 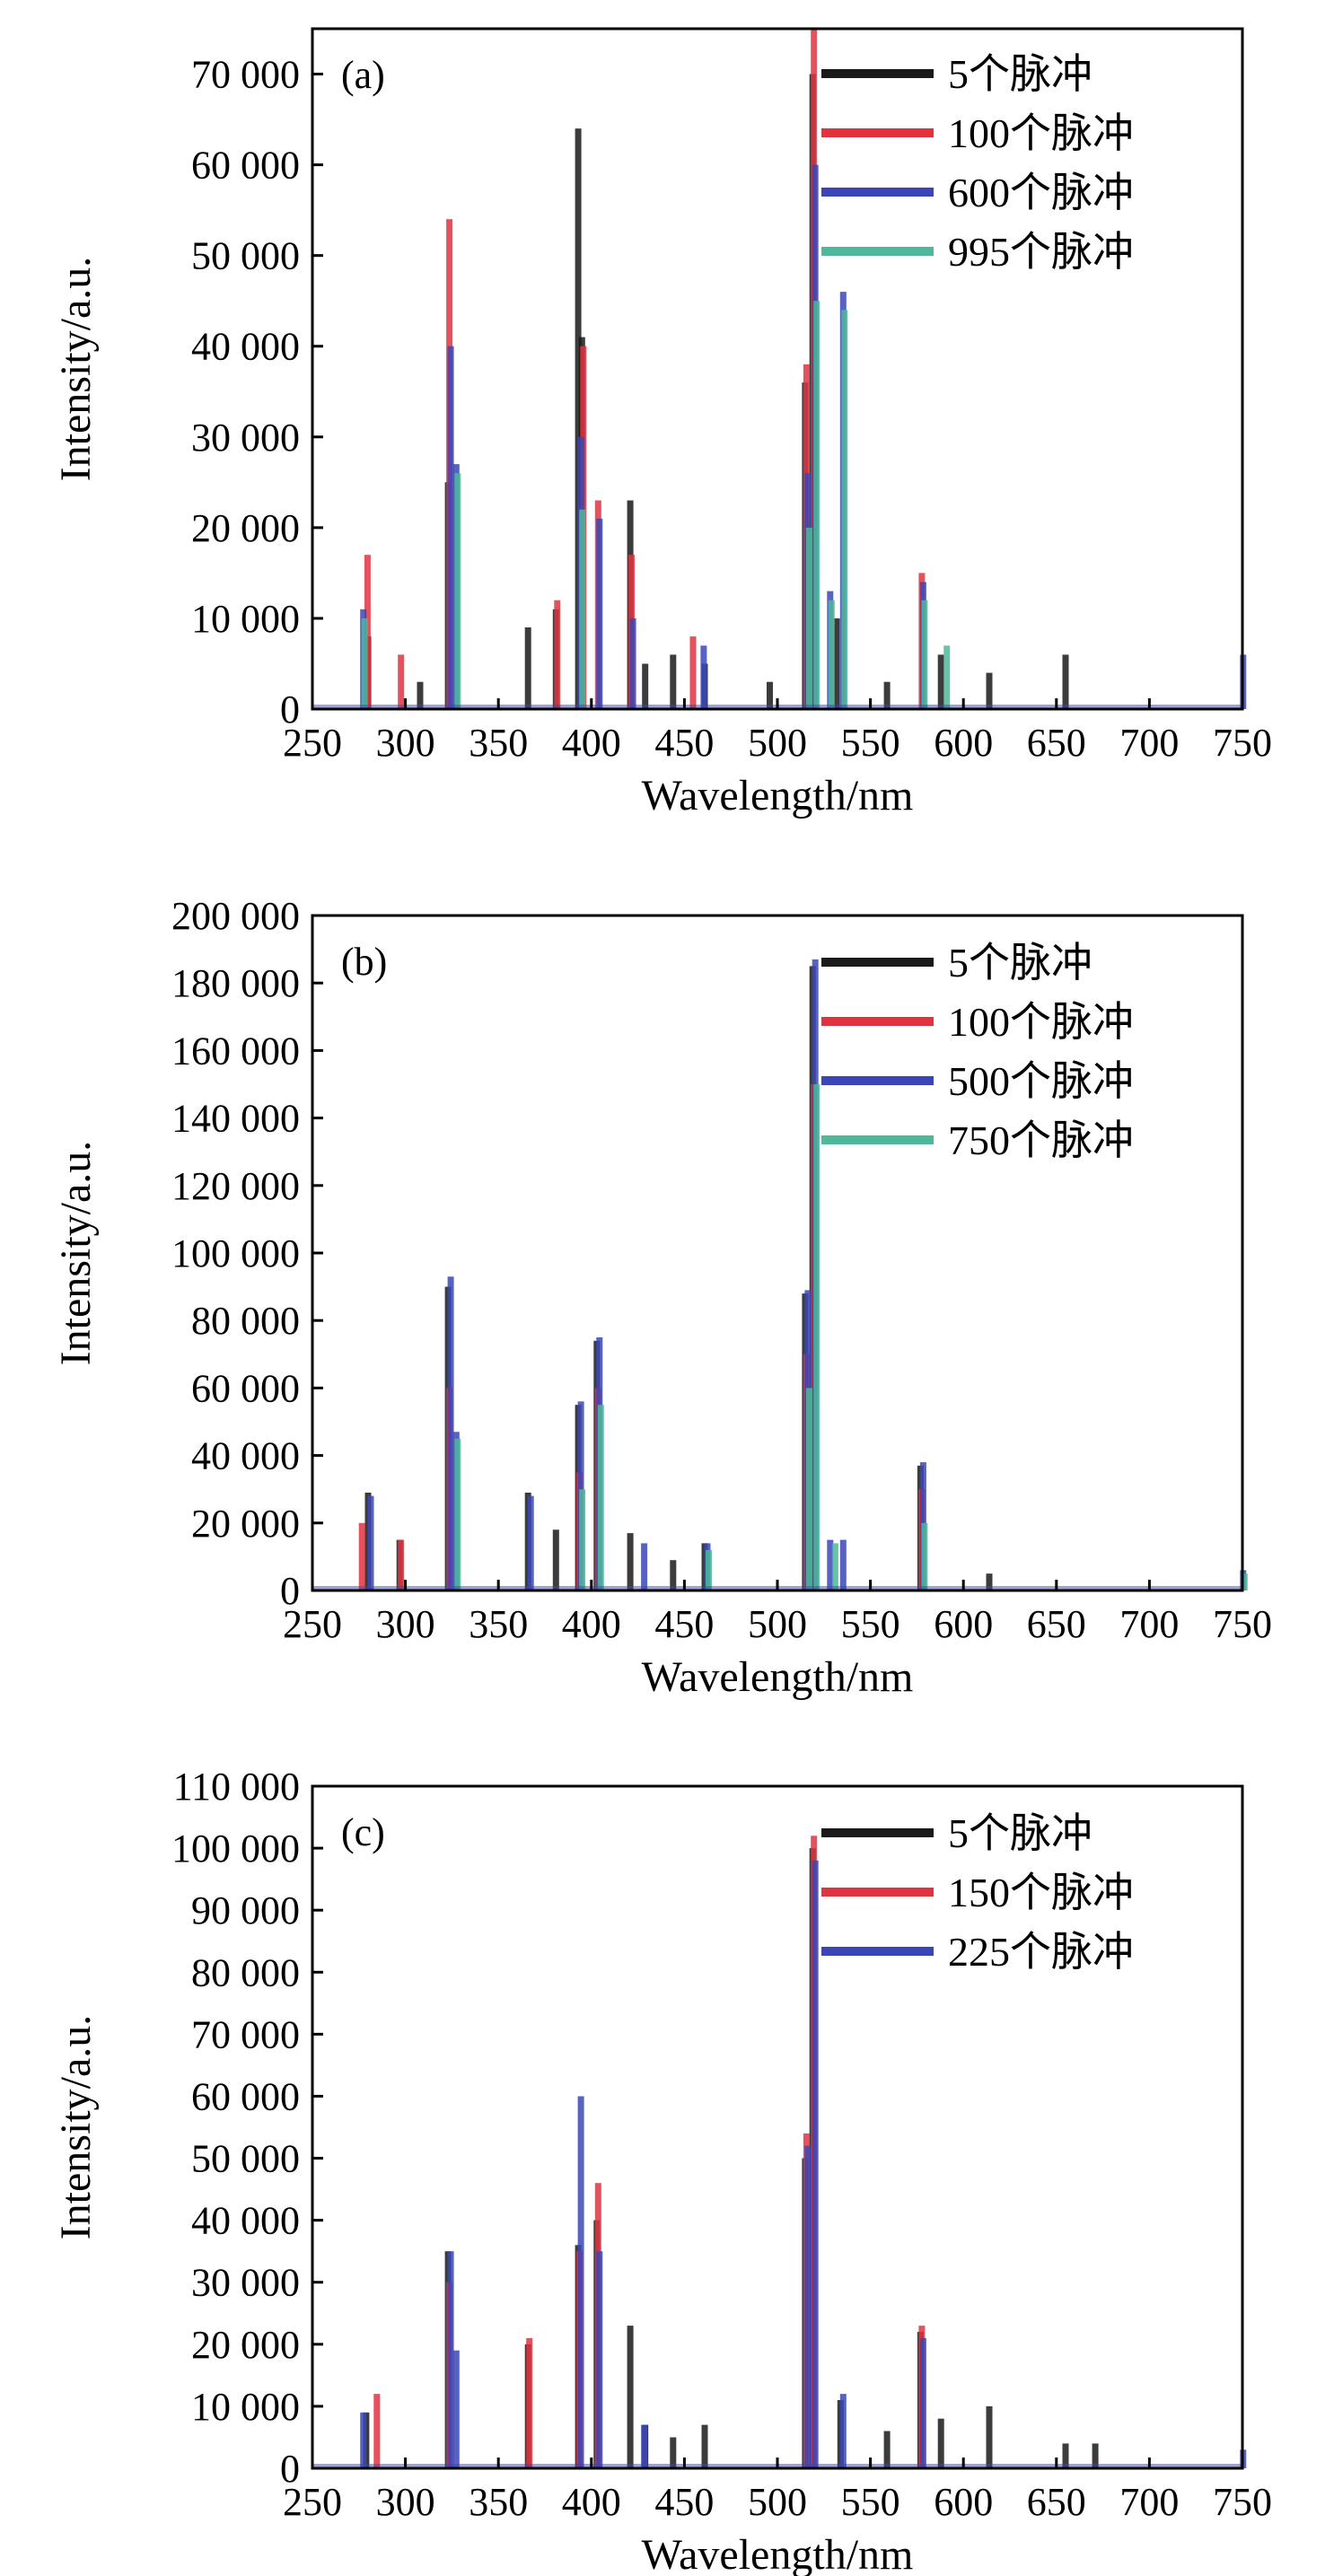 What do you see at coordinates (978, 163) in the screenshot?
I see `legend: 5个脉冲 100个脉冲 600个脉冲 995个脉冲` at bounding box center [978, 163].